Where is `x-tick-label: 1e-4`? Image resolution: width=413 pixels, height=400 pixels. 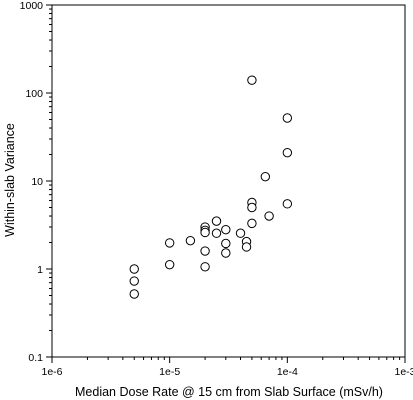 x-tick-label: 1e-4 is located at coordinates (287, 372).